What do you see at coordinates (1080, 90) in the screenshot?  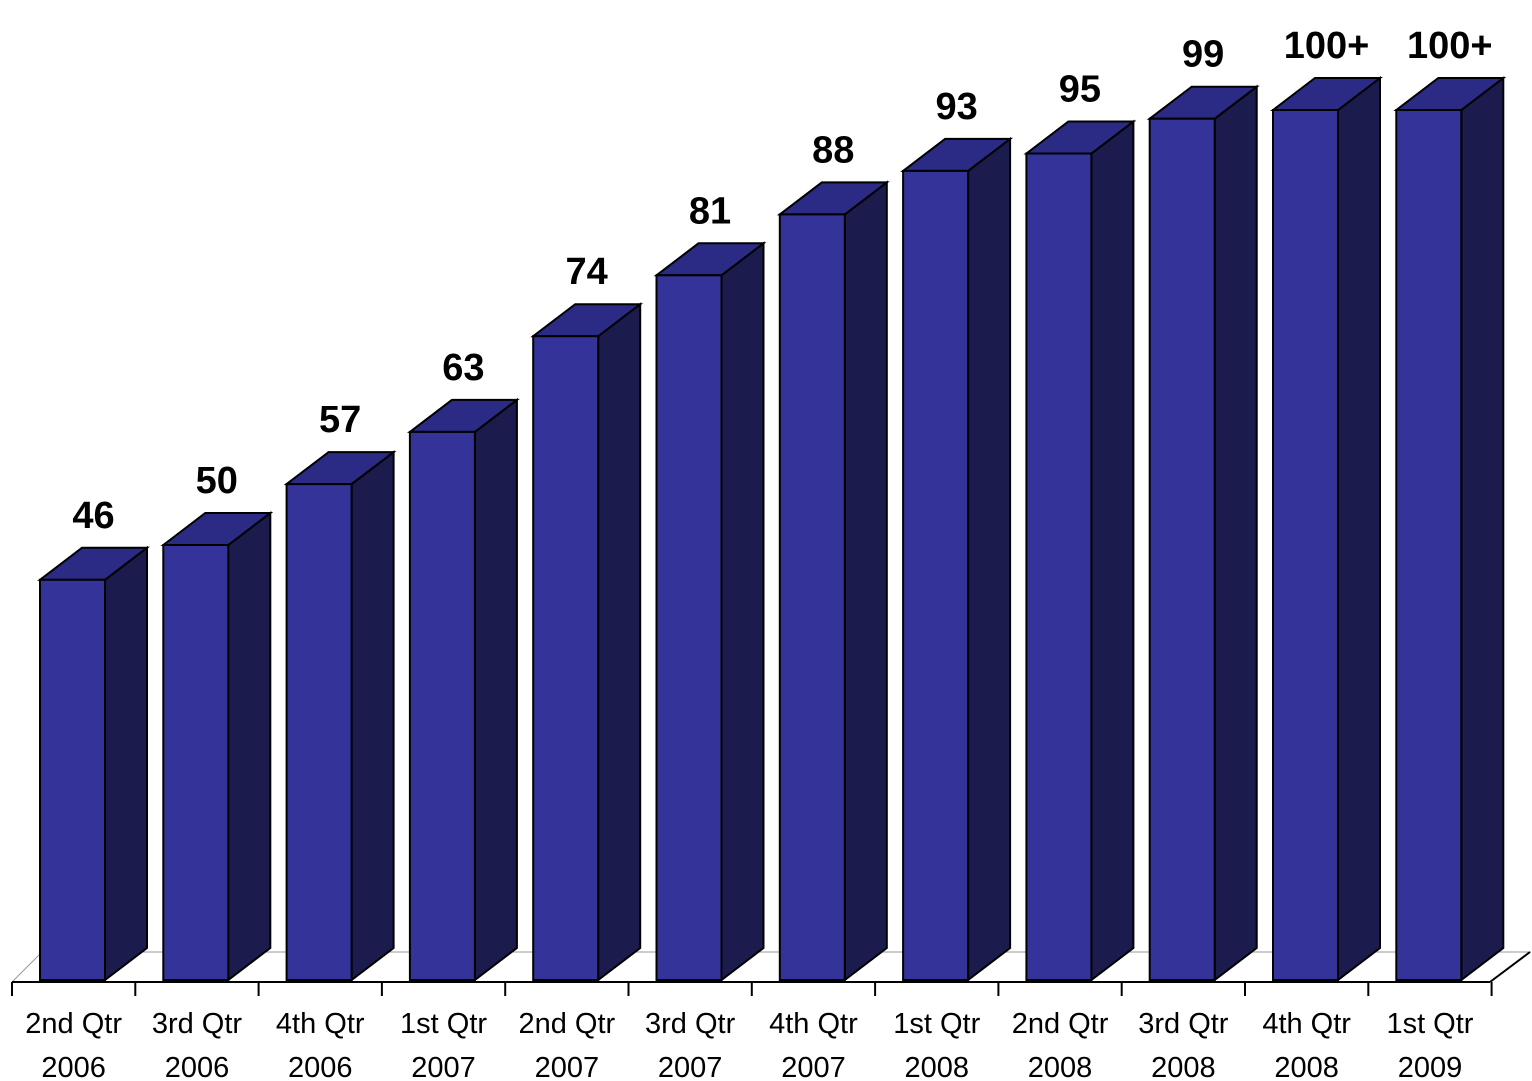 I see `data-label: 95` at bounding box center [1080, 90].